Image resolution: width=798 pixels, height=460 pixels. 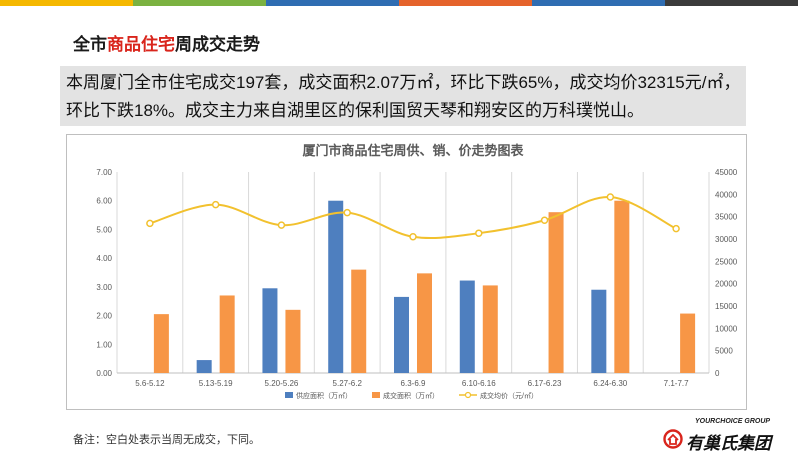 What do you see at coordinates (413, 218) in the screenshot?
I see `avg-price-line` at bounding box center [413, 218].